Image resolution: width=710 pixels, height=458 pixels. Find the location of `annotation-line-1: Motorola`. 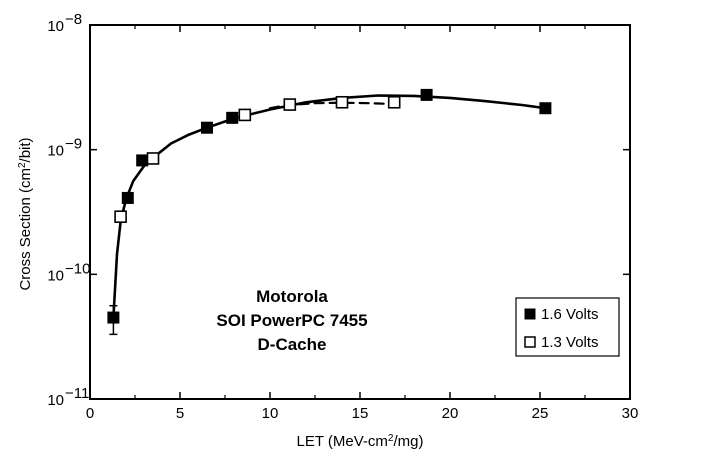

annotation-line-1: Motorola is located at coordinates (292, 296).